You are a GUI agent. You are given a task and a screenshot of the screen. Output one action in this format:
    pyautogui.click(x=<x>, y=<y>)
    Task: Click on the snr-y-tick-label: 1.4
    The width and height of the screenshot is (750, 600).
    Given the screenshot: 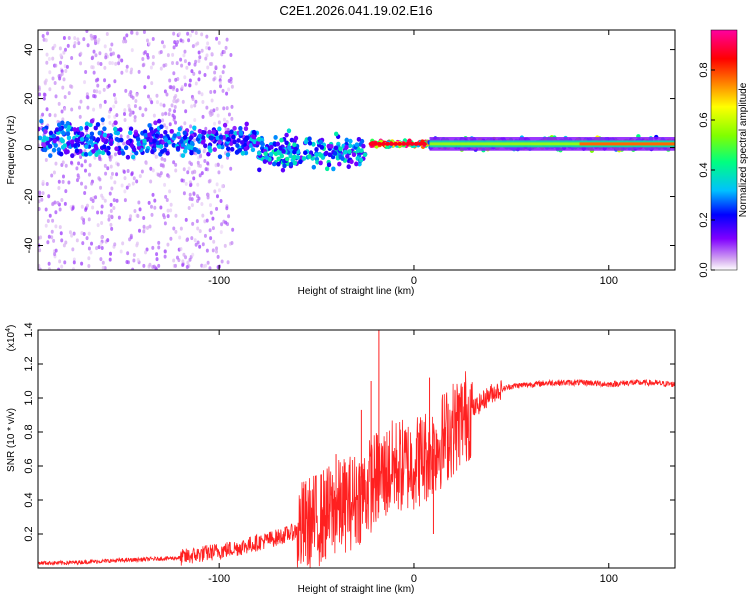 What is the action you would take?
    pyautogui.click(x=29, y=329)
    